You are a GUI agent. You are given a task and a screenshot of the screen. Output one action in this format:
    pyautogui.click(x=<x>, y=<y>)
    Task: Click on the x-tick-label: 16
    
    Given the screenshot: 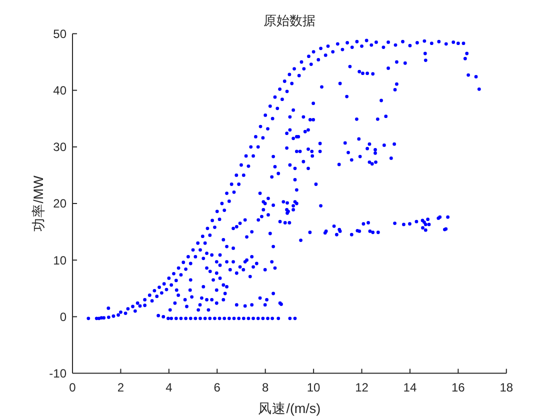 What is the action you would take?
    pyautogui.click(x=458, y=387)
    